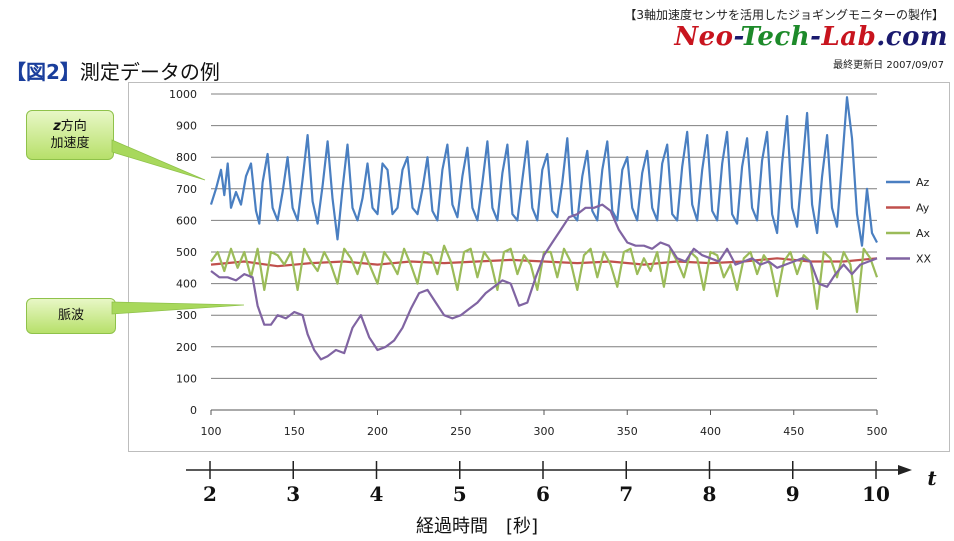 This screenshot has width=954, height=541. What do you see at coordinates (784, 15) in the screenshot?
I see `header-subtitle: 【3軸加速度センサを活用したジョギングモニターの製作】` at bounding box center [784, 15].